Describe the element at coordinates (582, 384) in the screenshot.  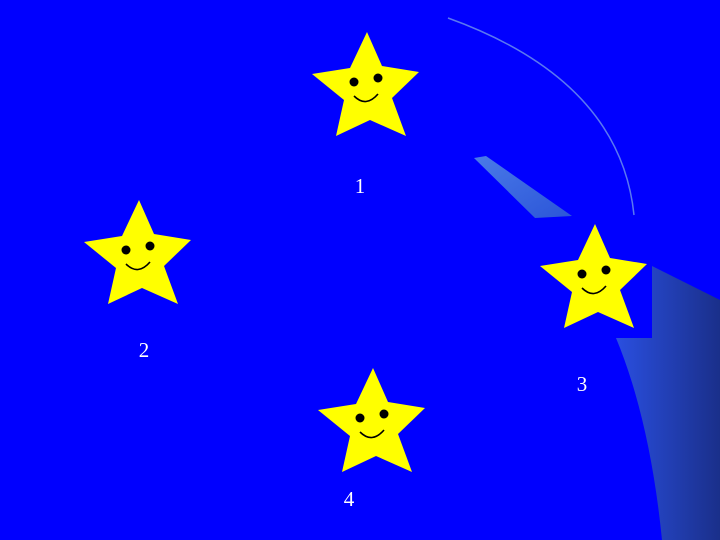
I see `star-3-label: 3` at that location.